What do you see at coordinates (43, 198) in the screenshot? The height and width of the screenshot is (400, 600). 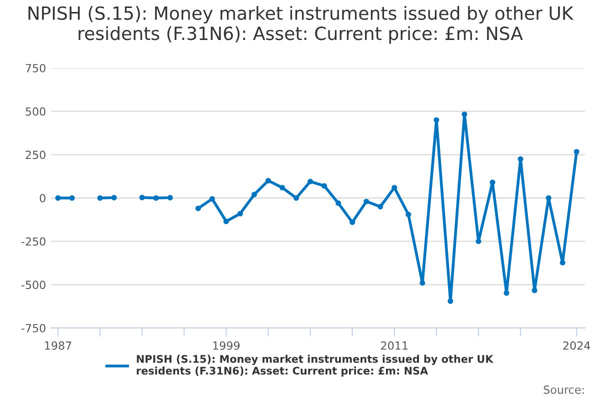 I see `y-tick-label: 0` at bounding box center [43, 198].